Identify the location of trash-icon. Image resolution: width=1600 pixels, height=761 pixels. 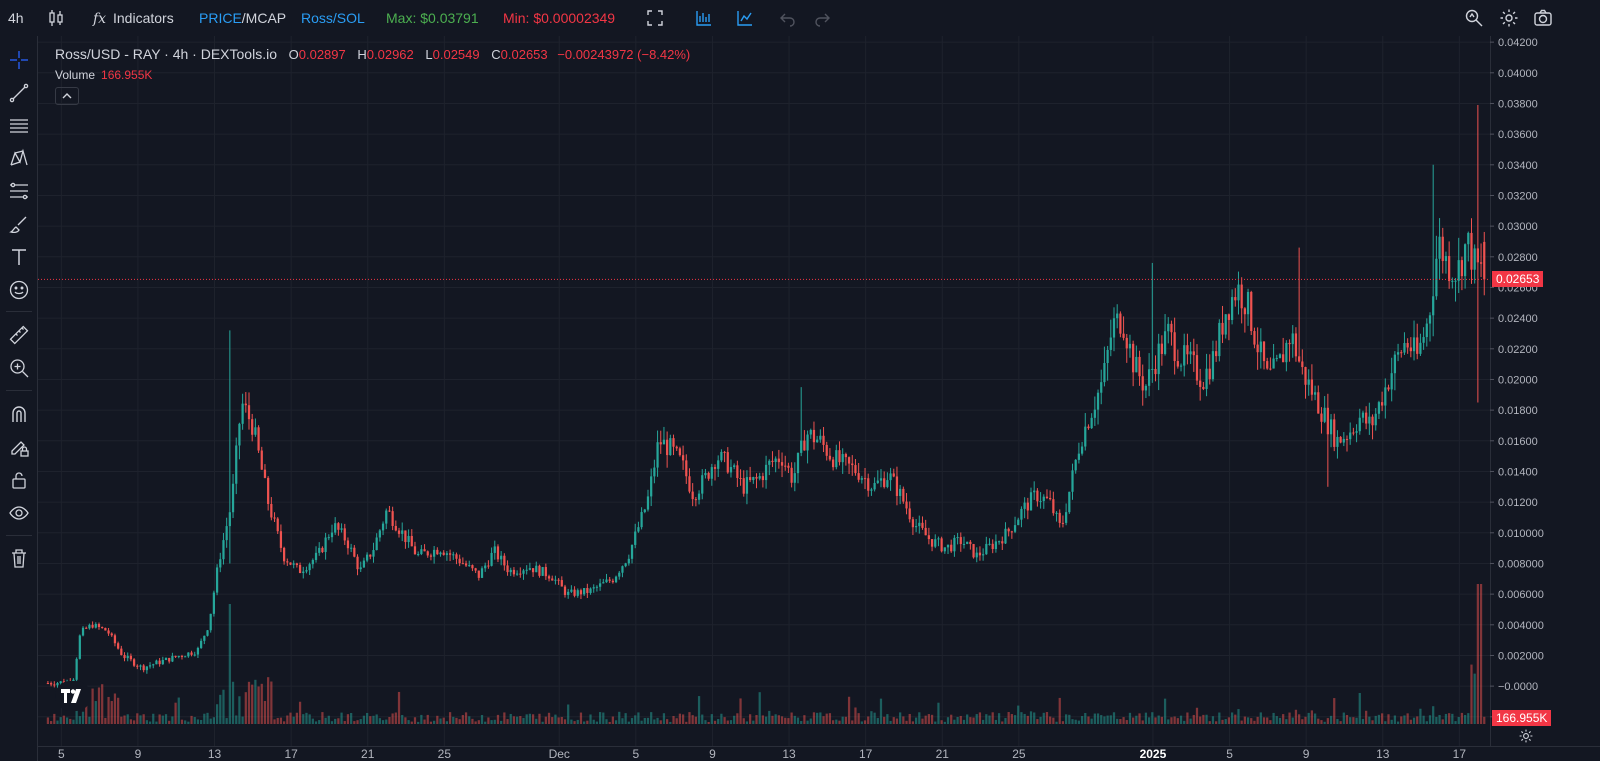
(19, 558).